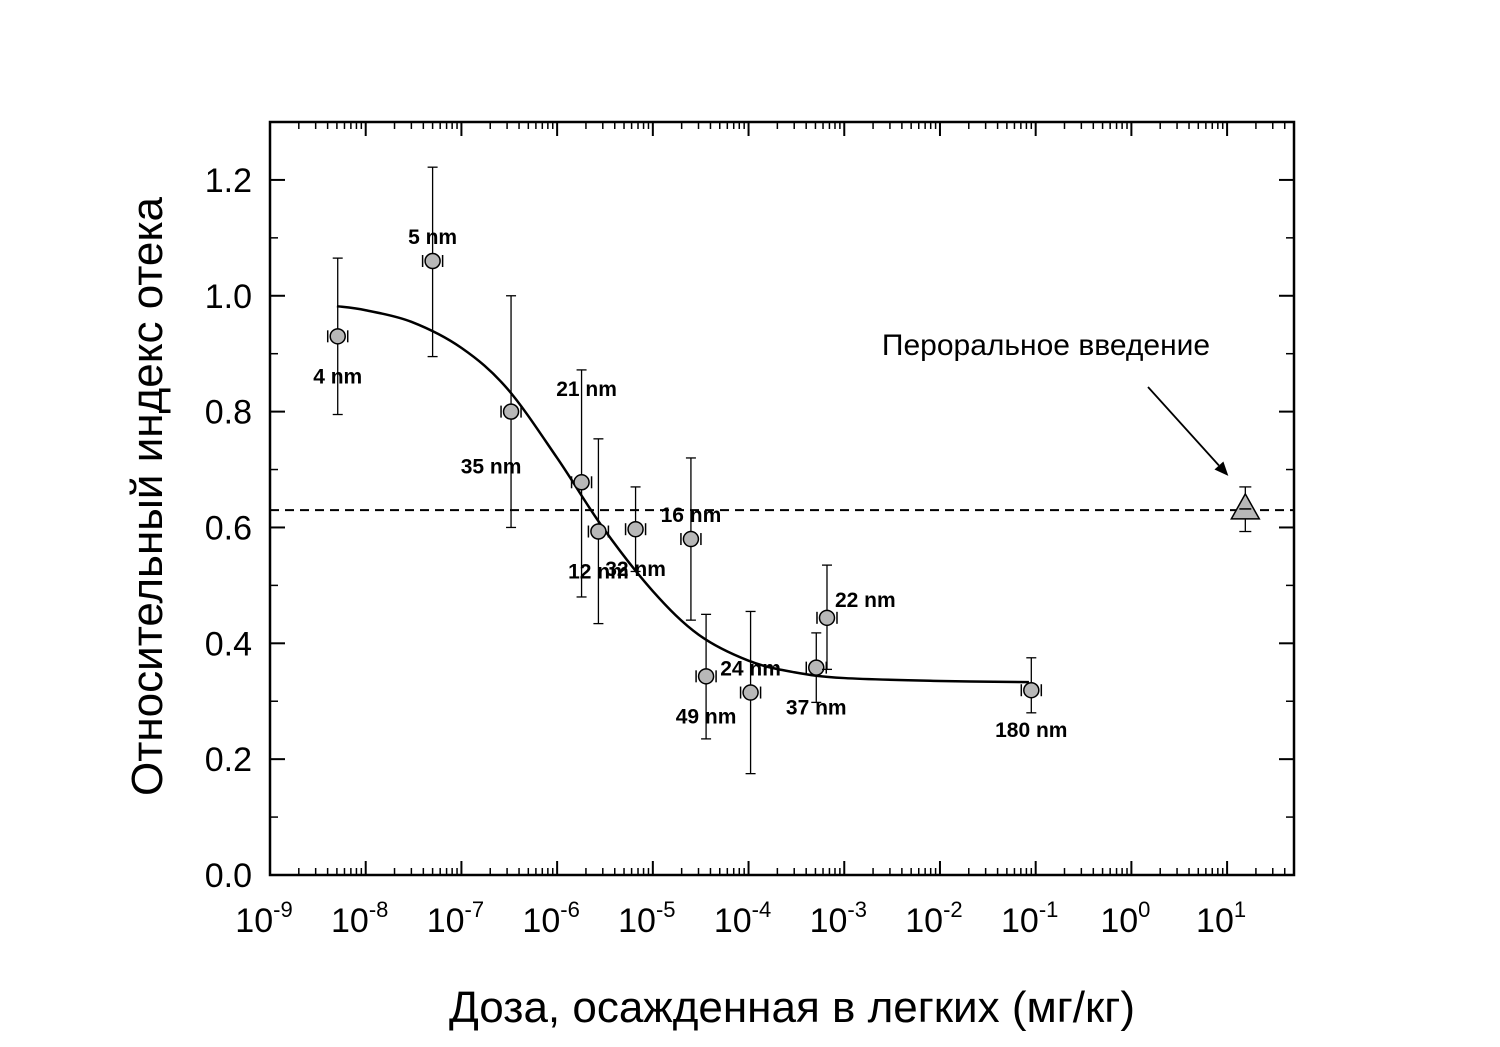 This screenshot has height=1047, width=1500. I want to click on x-tick-exponent: -8, so click(379, 909).